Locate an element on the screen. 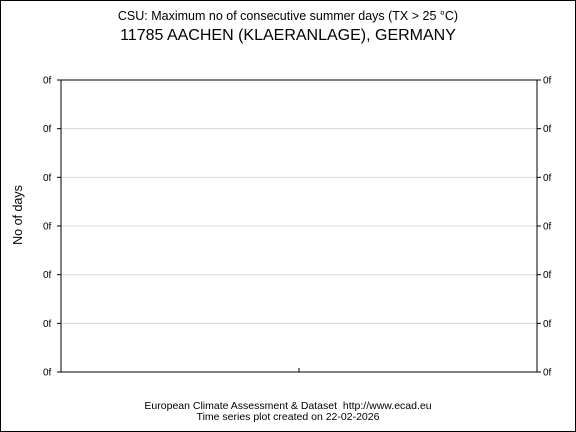 This screenshot has height=432, width=576. footer-created: Time series plot created on 22-02-2026 is located at coordinates (288, 417).